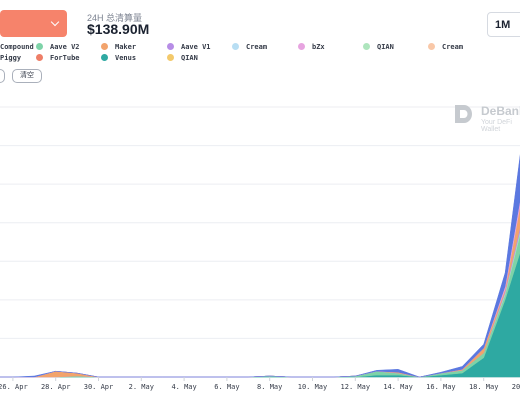 The width and height of the screenshot is (520, 400). What do you see at coordinates (99, 387) in the screenshot?
I see `x-tick-label: 30. Apr` at bounding box center [99, 387].